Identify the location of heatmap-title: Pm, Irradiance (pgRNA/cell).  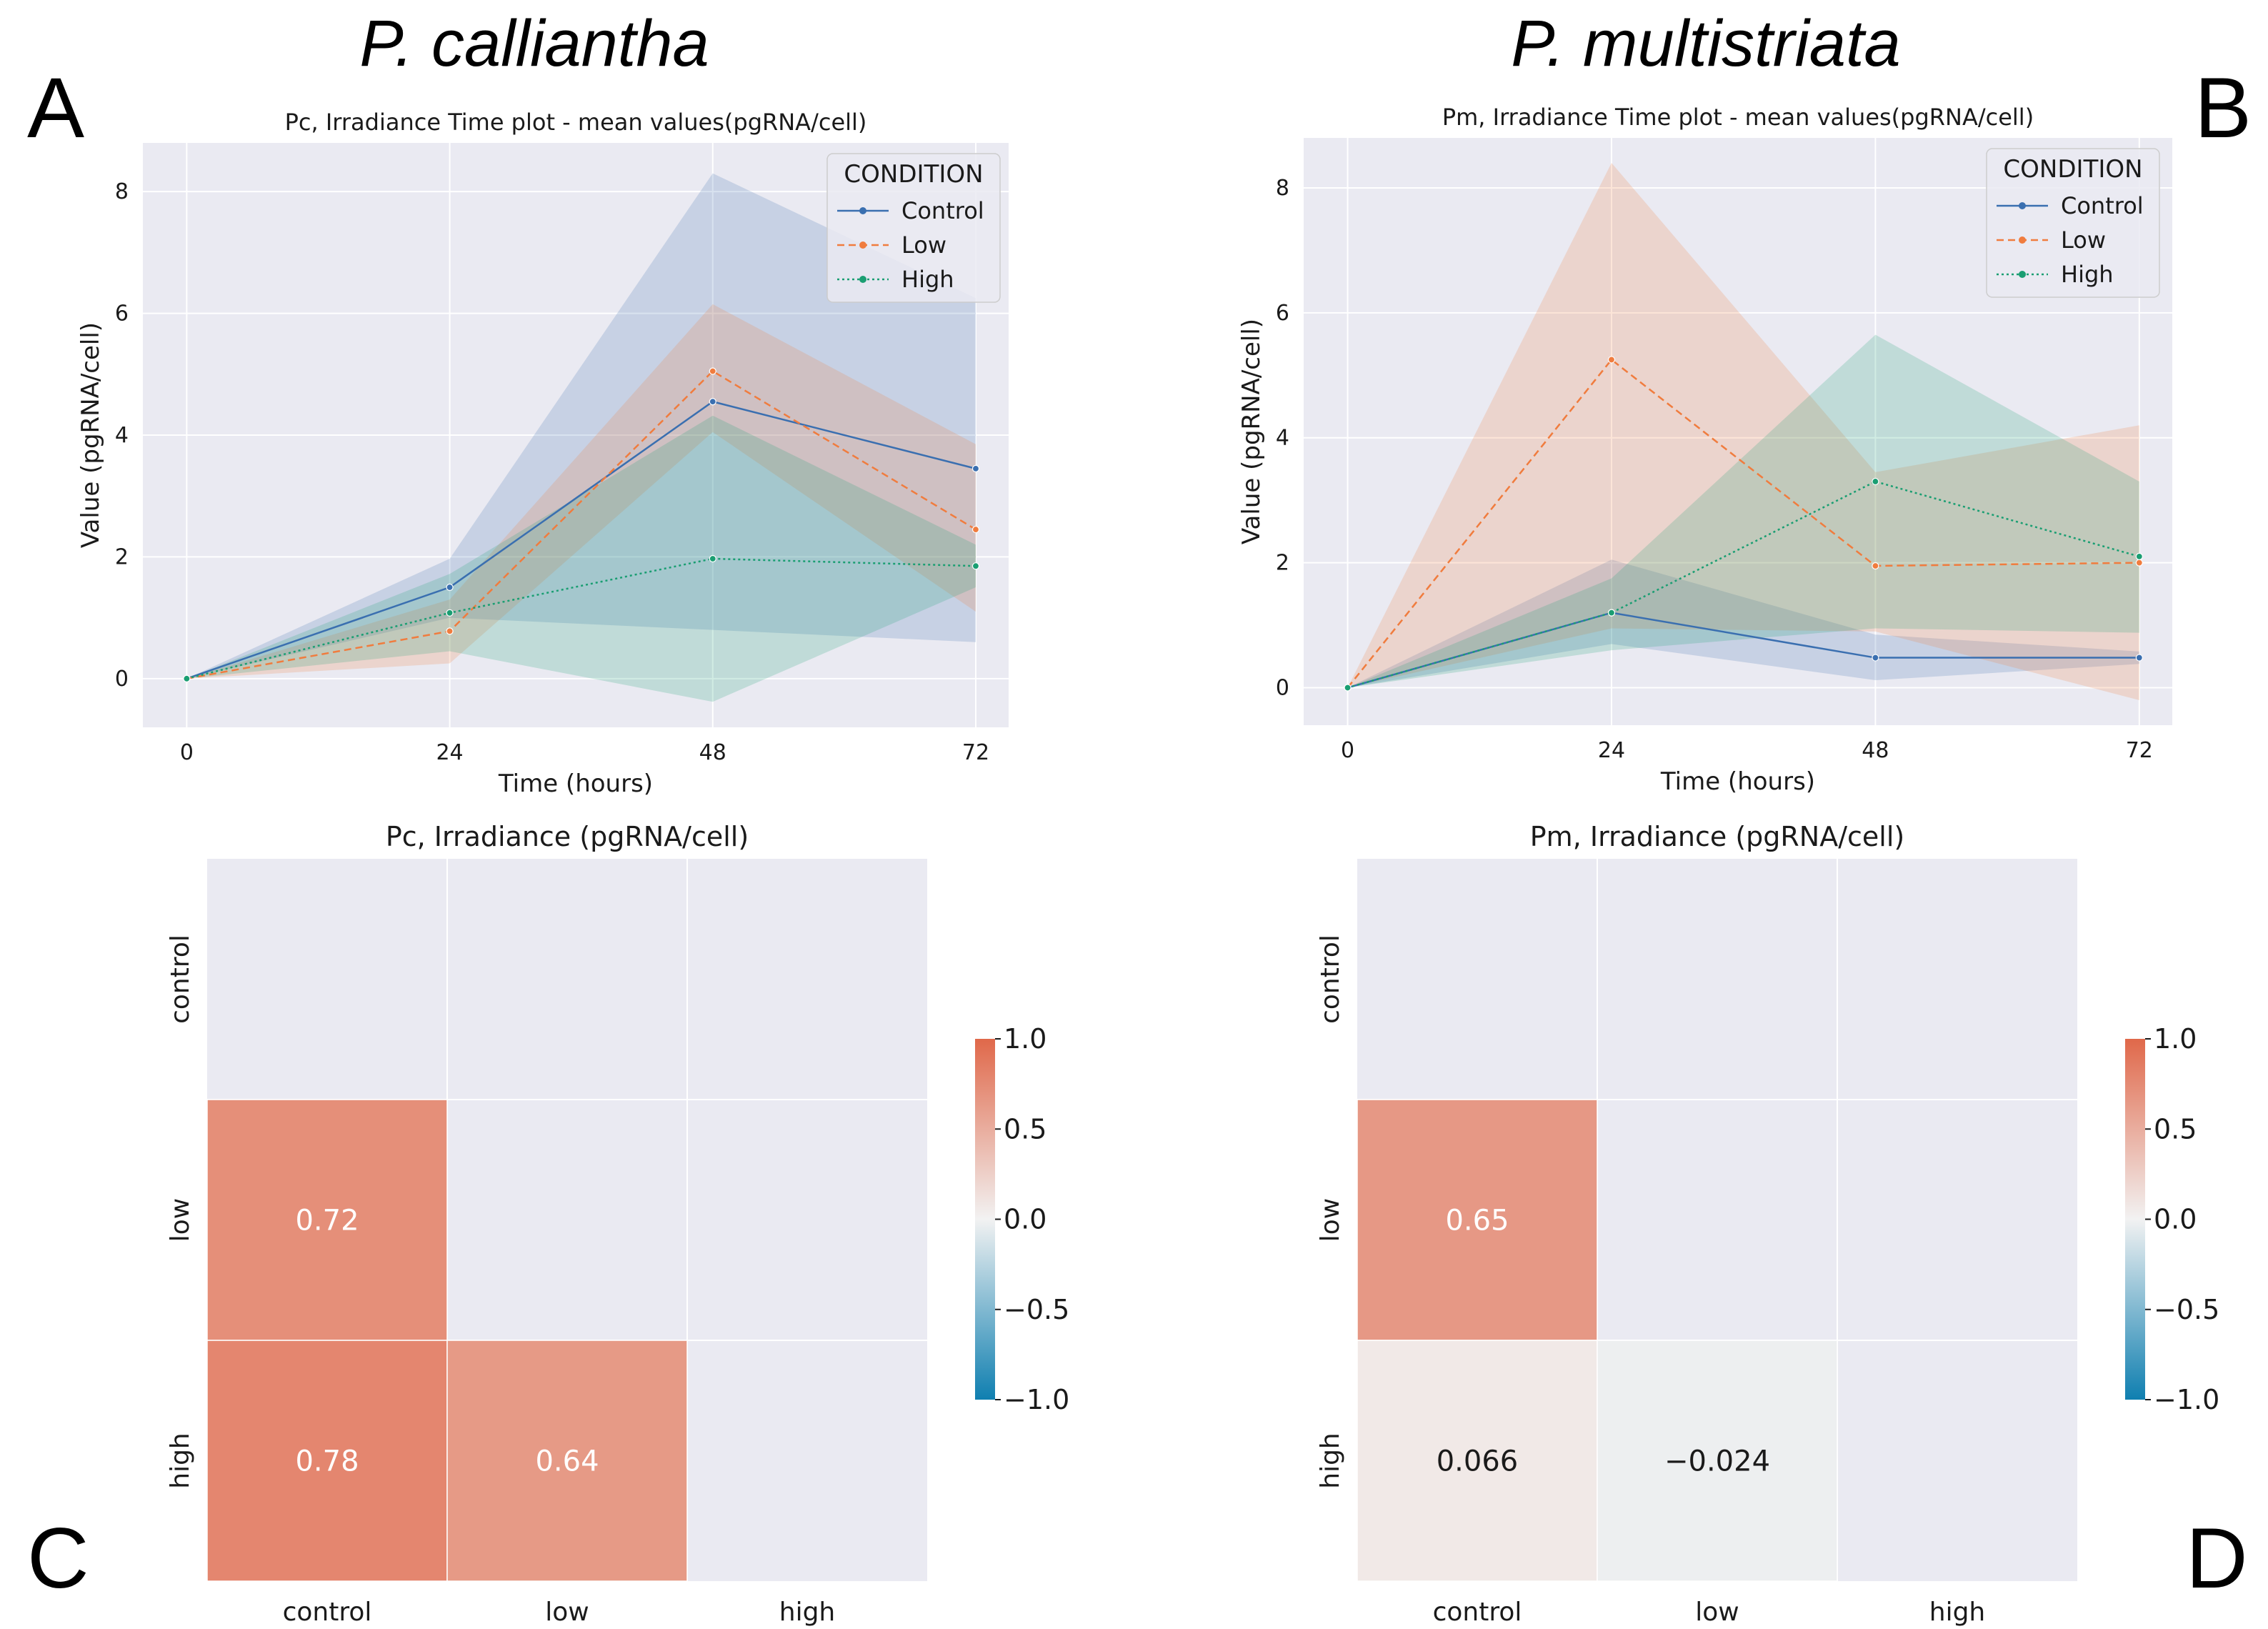
(1717, 836).